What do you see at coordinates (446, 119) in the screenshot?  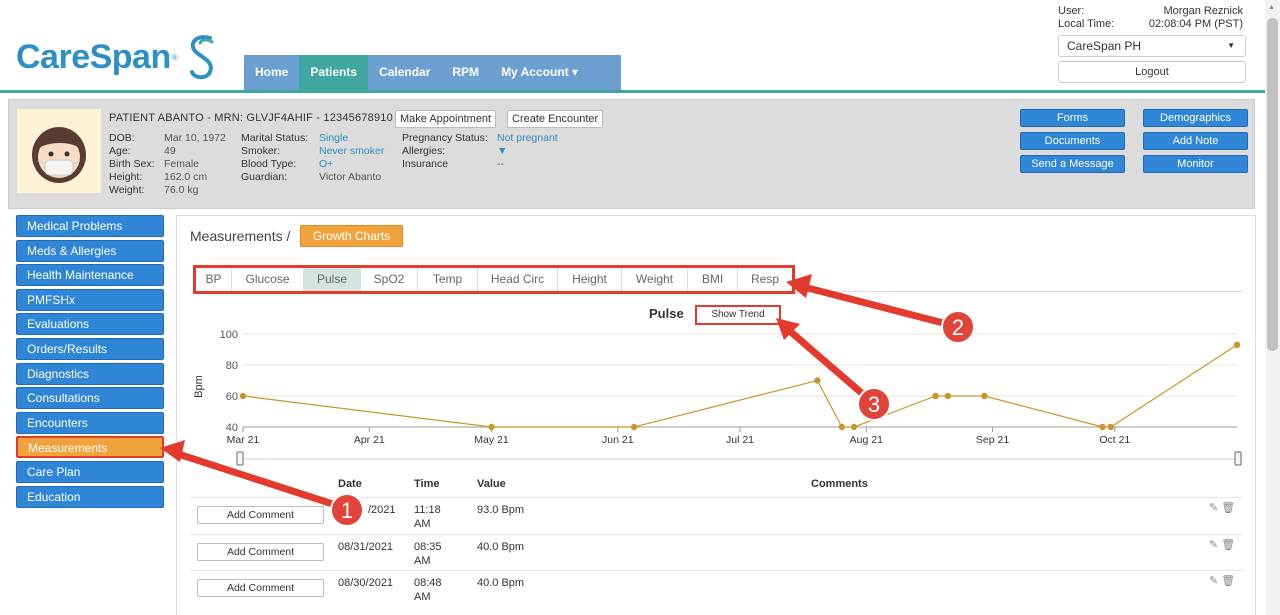 I see `make-appointment-button: Make Appointment` at bounding box center [446, 119].